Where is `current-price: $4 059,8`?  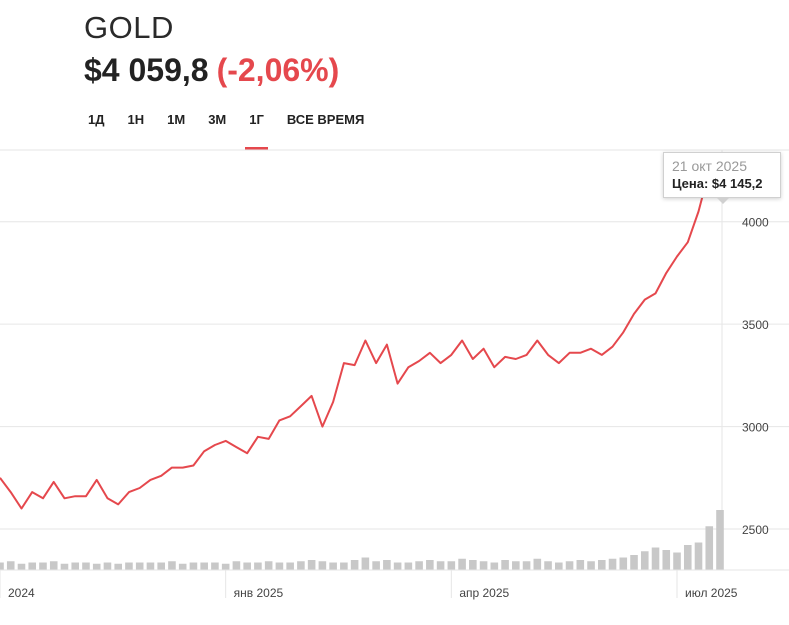 current-price: $4 059,8 is located at coordinates (146, 70).